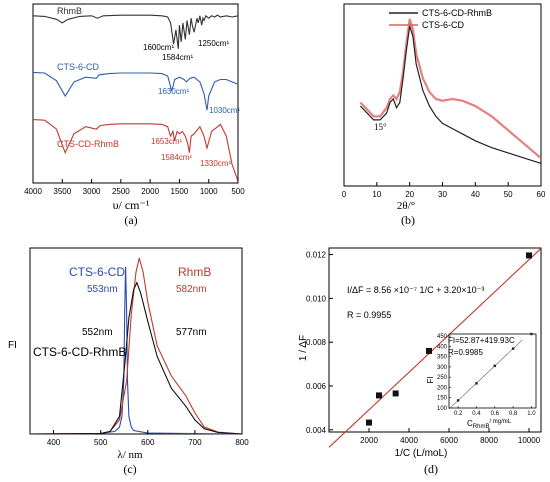  I want to click on panel-d-equation: I/ΔF = 8.56 ×10⁻⁷ 1/C + 3.20×10⁻³, so click(415, 290).